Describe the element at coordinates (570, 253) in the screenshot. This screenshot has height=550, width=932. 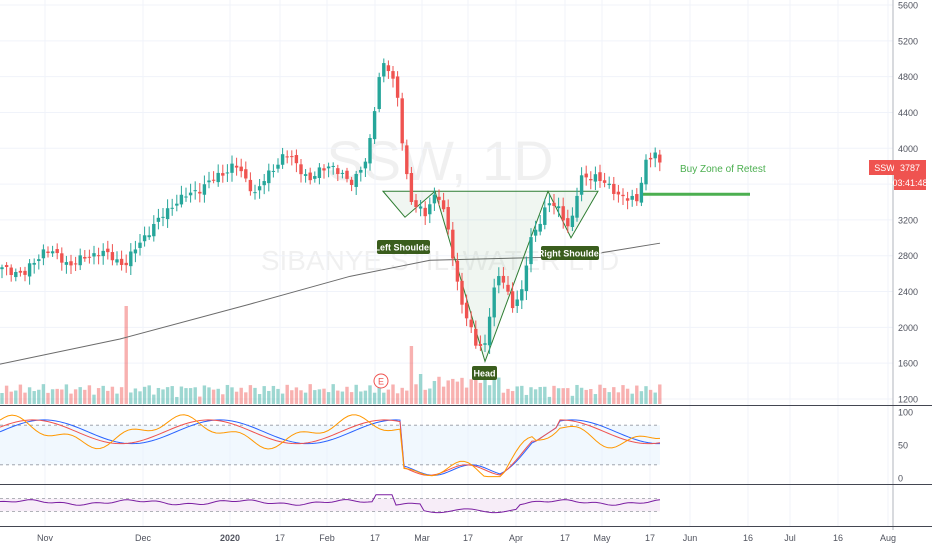
I see `right-shoulder-label: Right Shoulder` at that location.